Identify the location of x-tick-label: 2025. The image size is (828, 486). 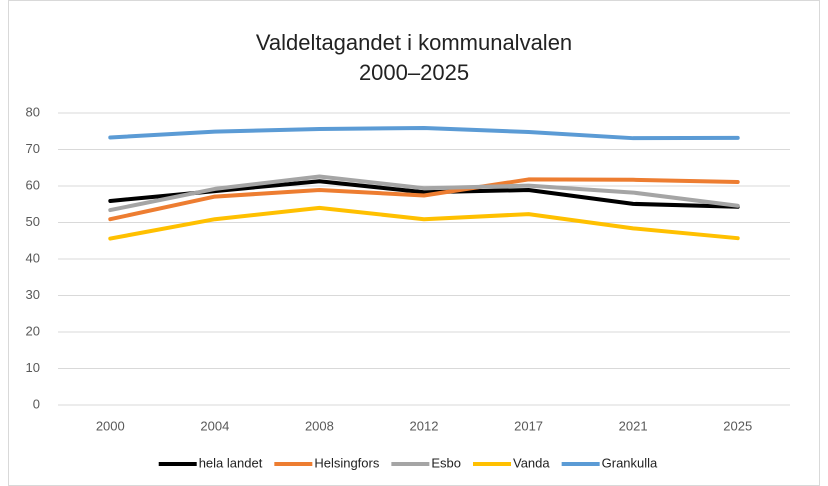
(737, 425).